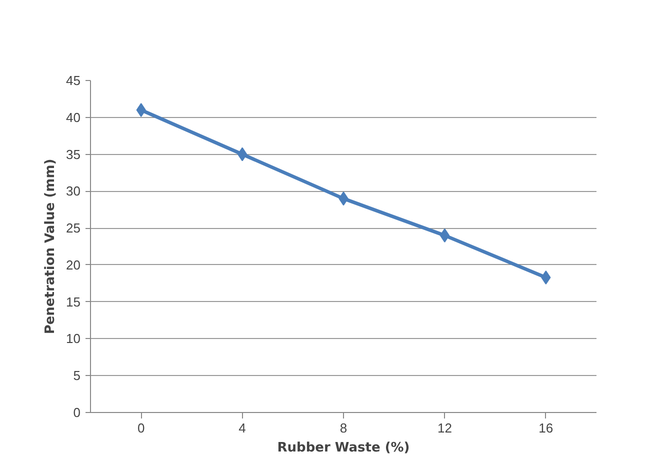 This screenshot has height=468, width=648. I want to click on y-tick-label: 45, so click(73, 80).